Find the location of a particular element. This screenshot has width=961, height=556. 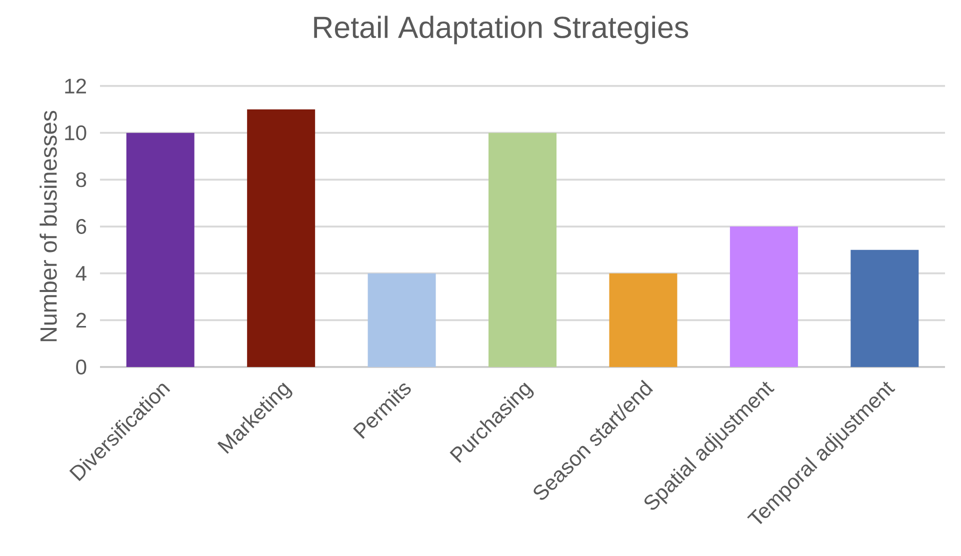

chart-title: Retail Adaptation Strategies is located at coordinates (501, 30).